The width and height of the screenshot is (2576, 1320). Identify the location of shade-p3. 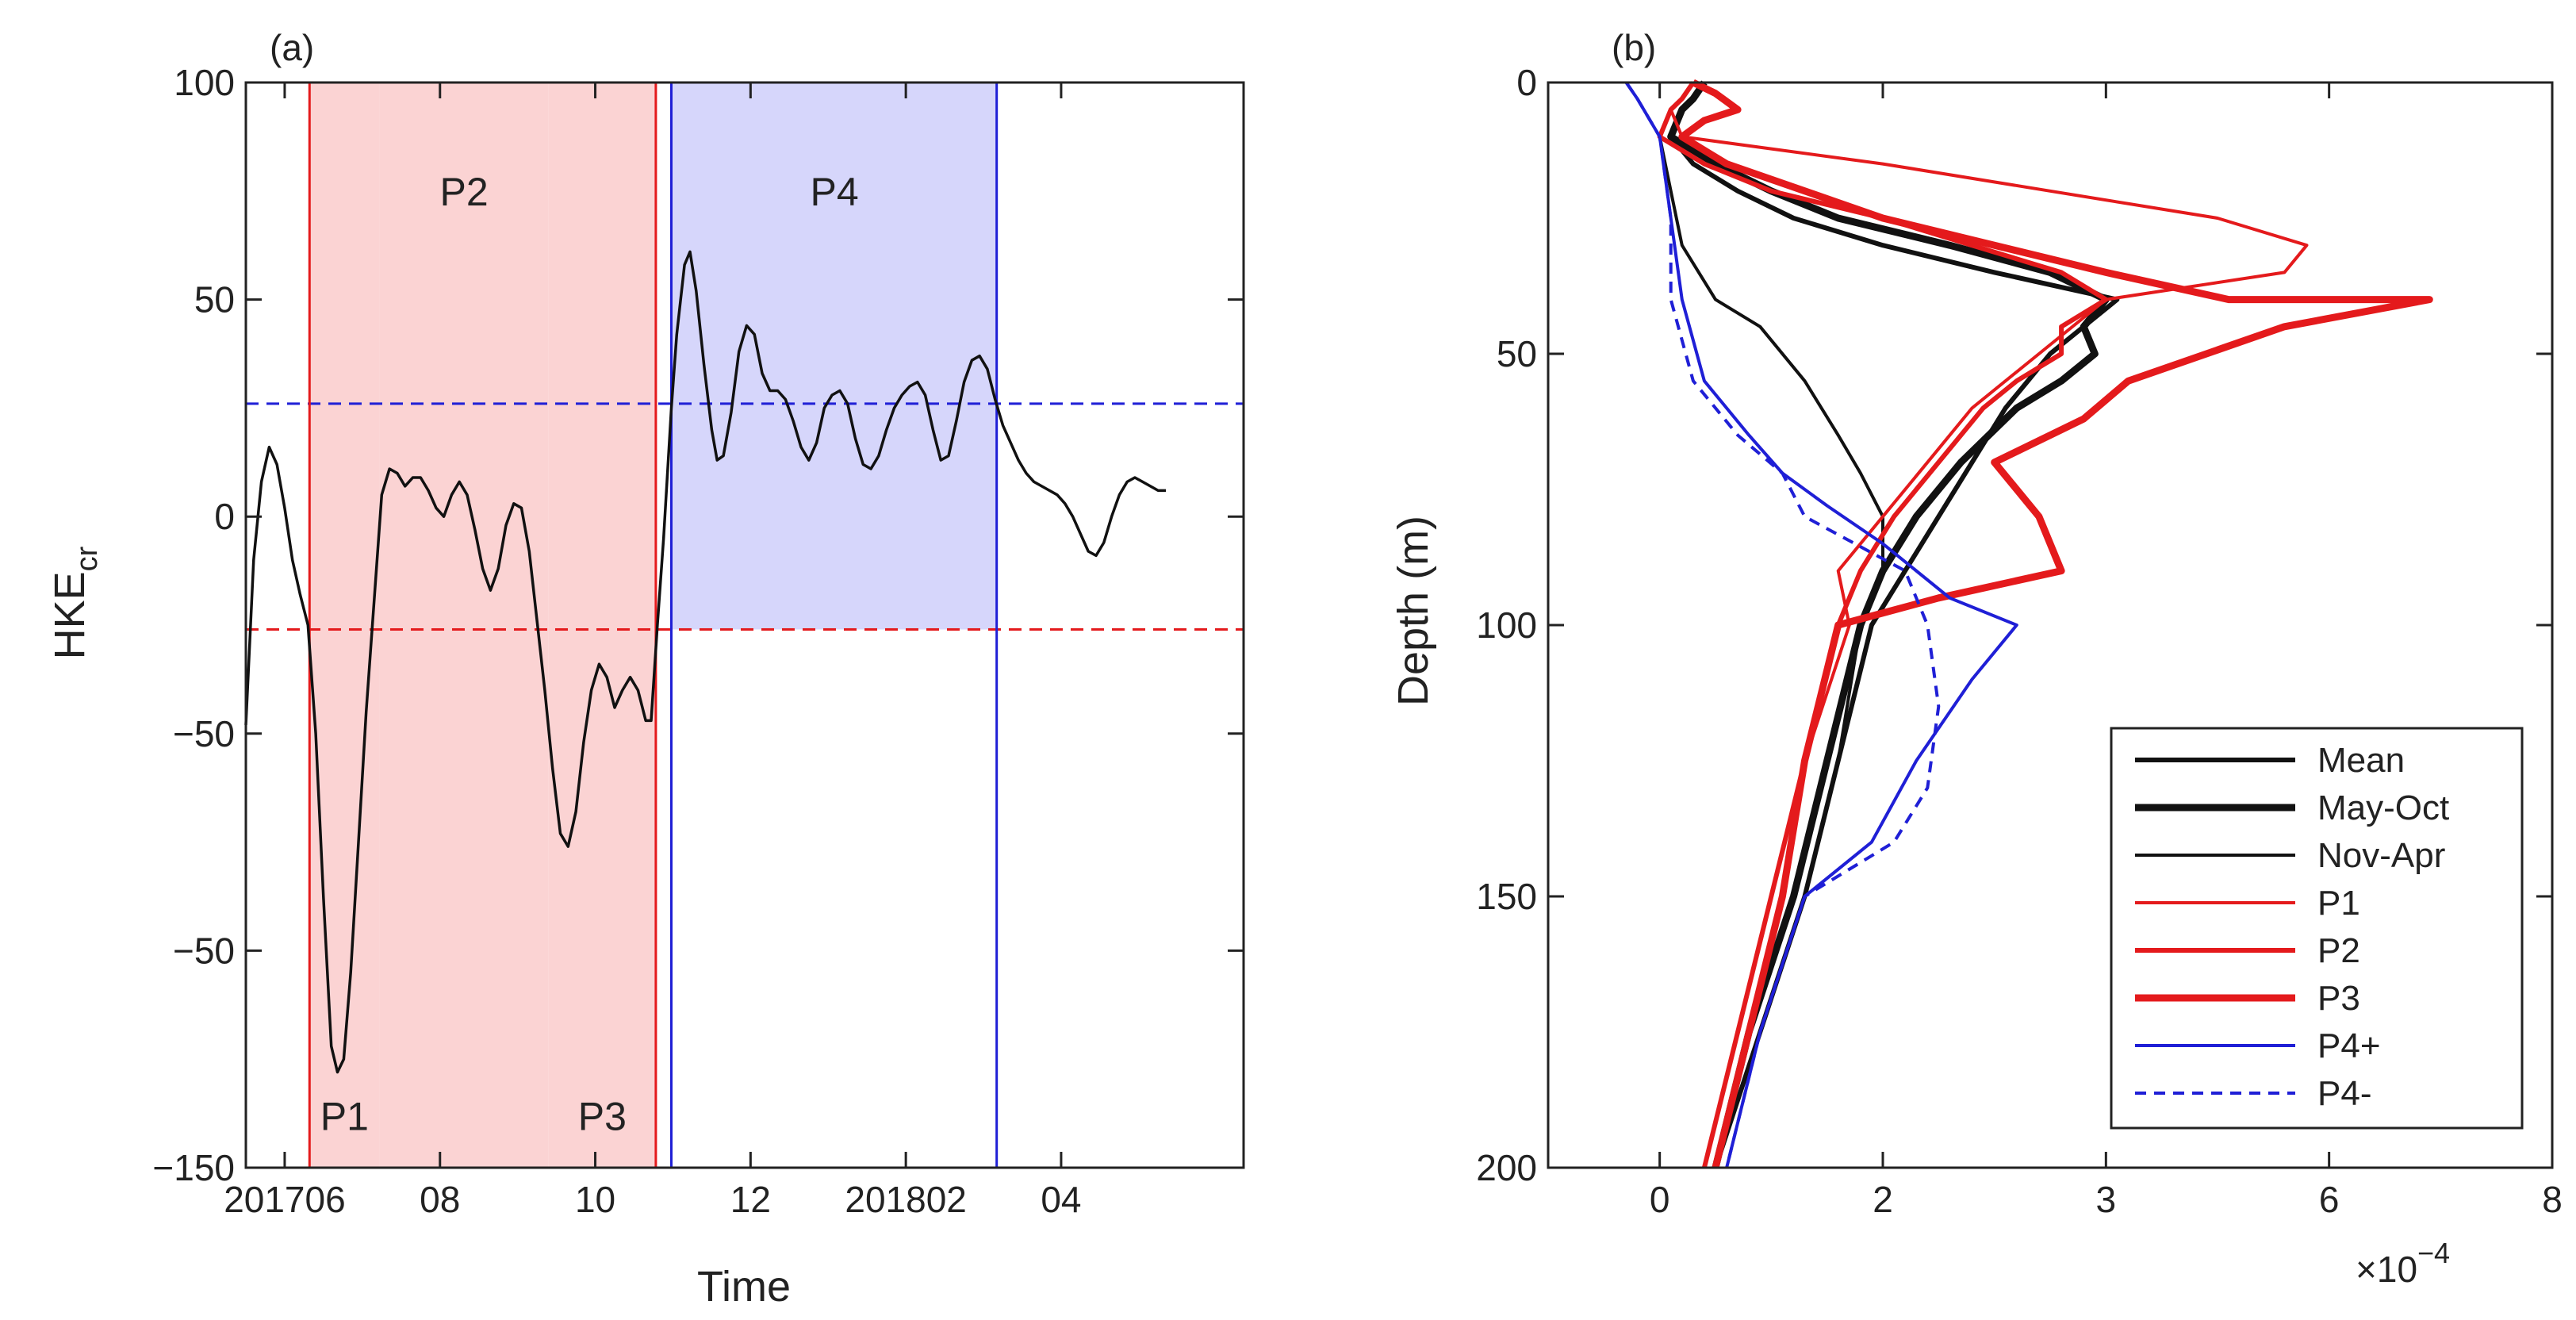
(602, 625).